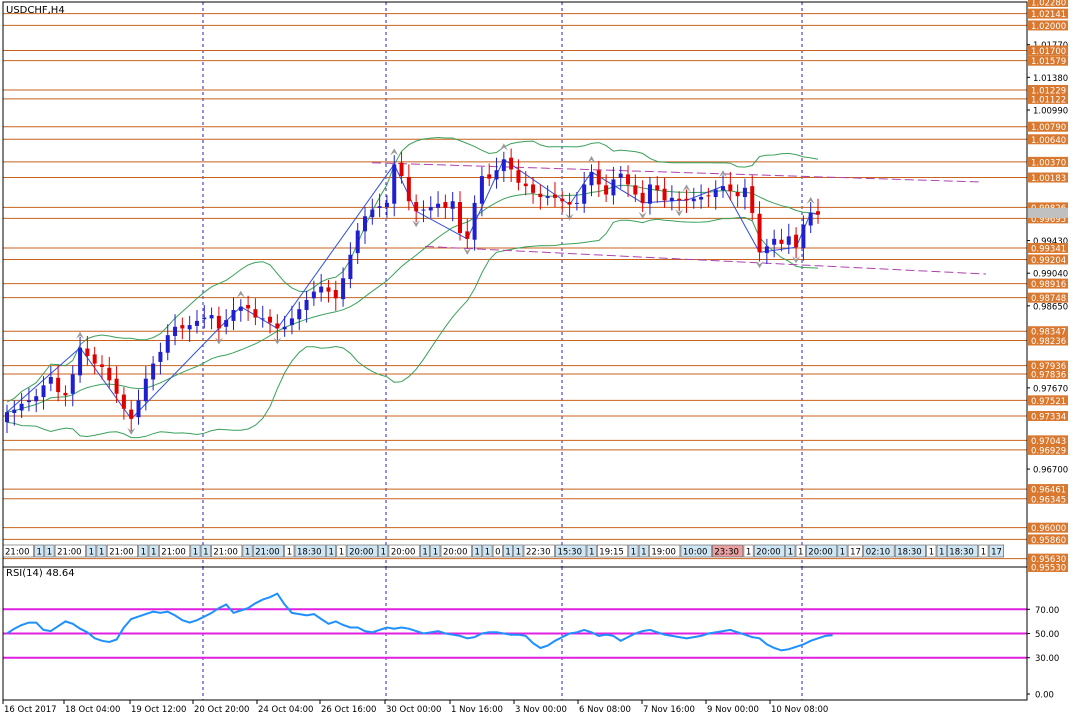 This screenshot has height=724, width=1080. Describe the element at coordinates (1048, 212) in the screenshot. I see `current-price-box` at that location.